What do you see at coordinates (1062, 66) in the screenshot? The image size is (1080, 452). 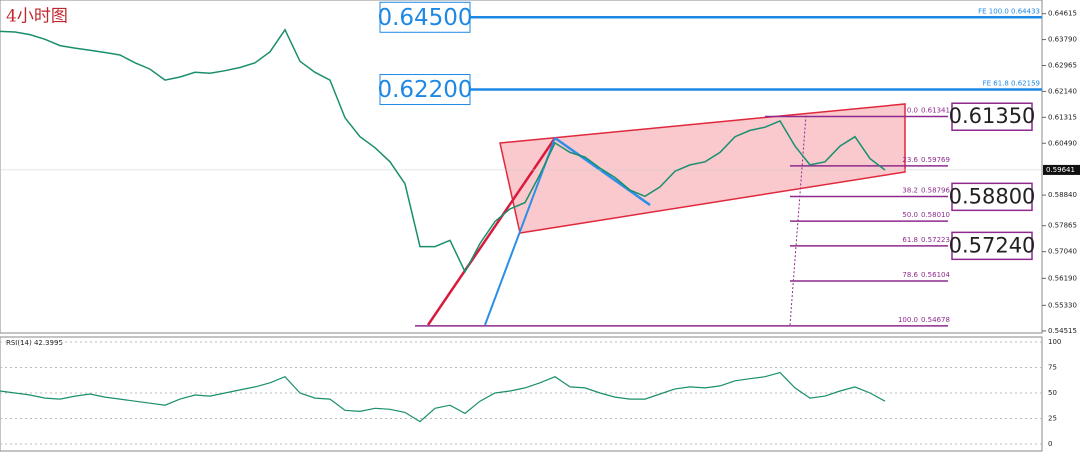 I see `y-tick-label: 0.62965` at bounding box center [1062, 66].